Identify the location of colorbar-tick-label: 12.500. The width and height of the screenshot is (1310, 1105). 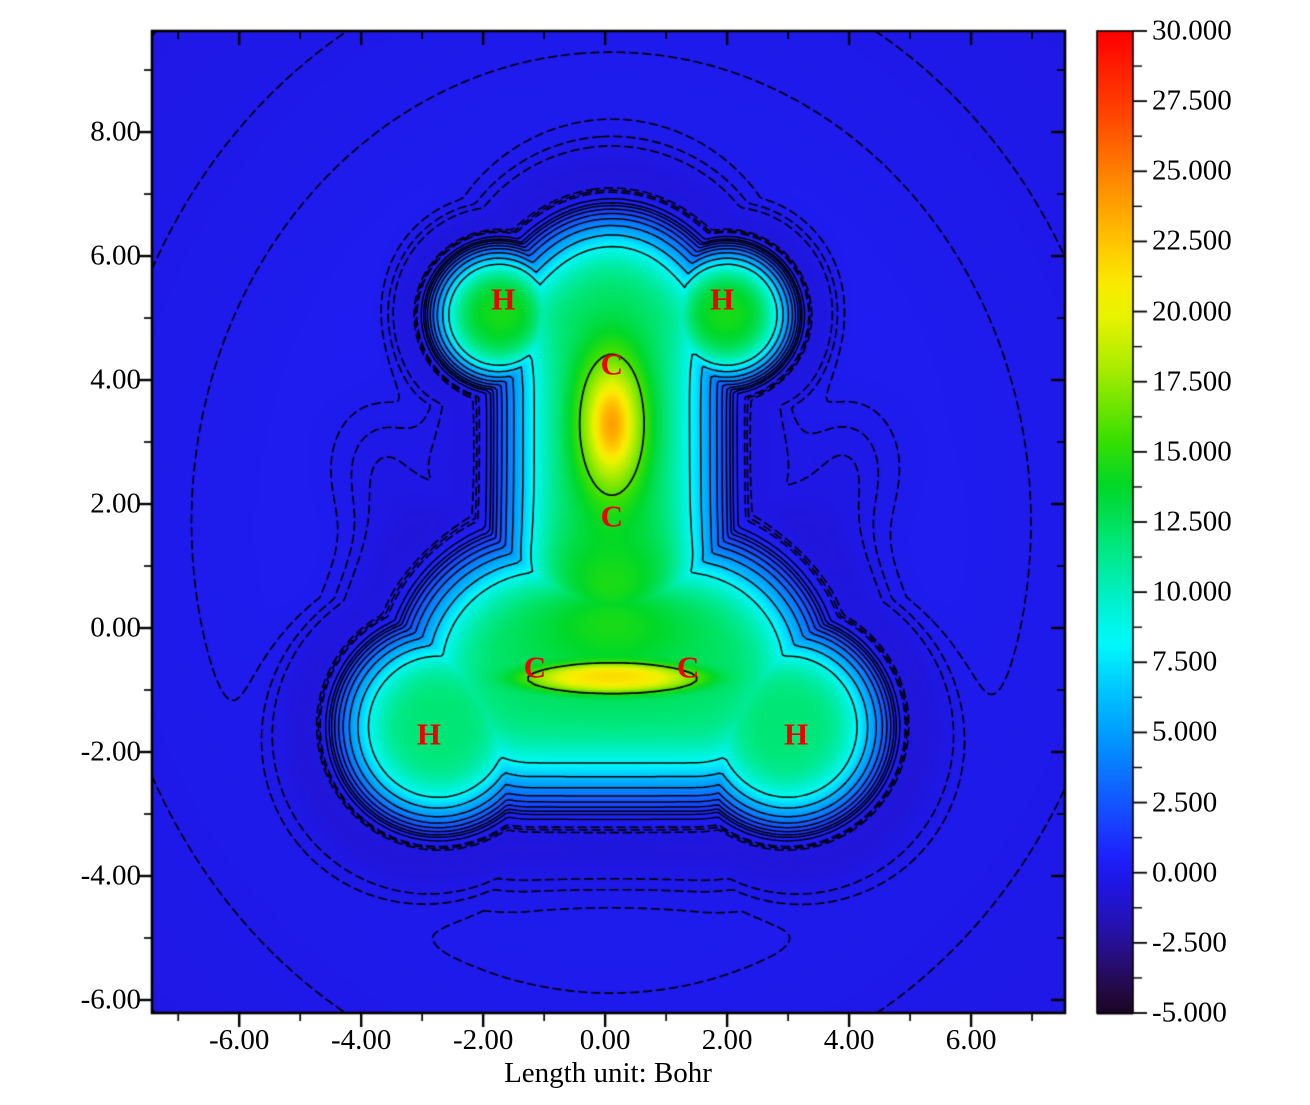
(1192, 521).